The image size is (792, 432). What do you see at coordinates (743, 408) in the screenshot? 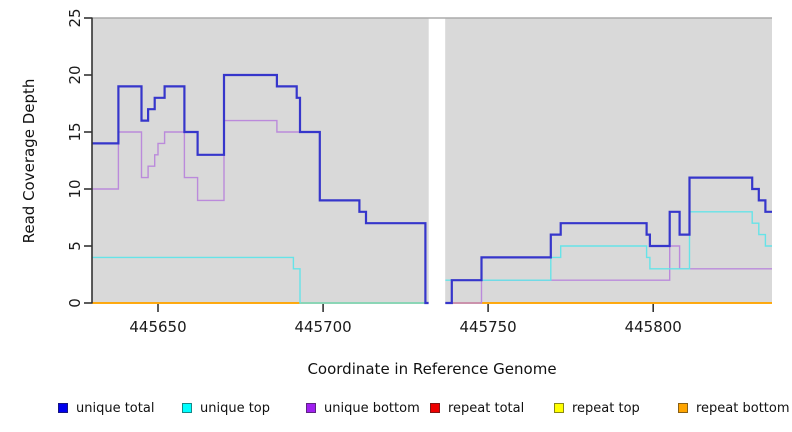
I see `legend-label: repeat bottom` at bounding box center [743, 408].